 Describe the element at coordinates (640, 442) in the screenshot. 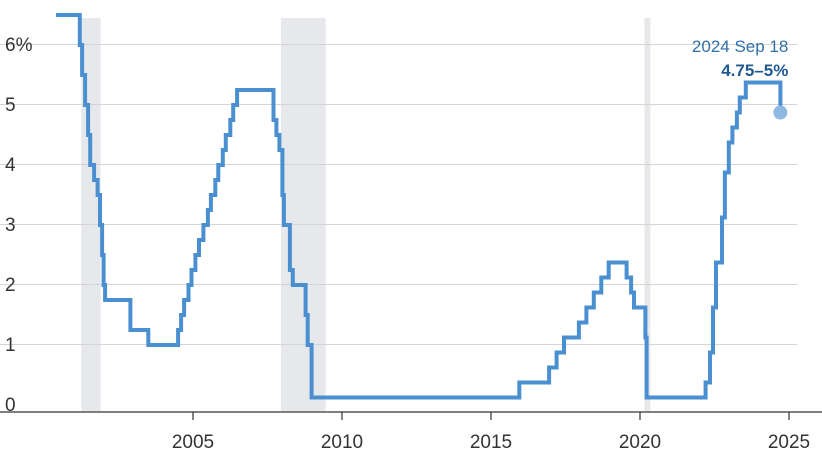

I see `x-tick-label-2020: 2020` at that location.